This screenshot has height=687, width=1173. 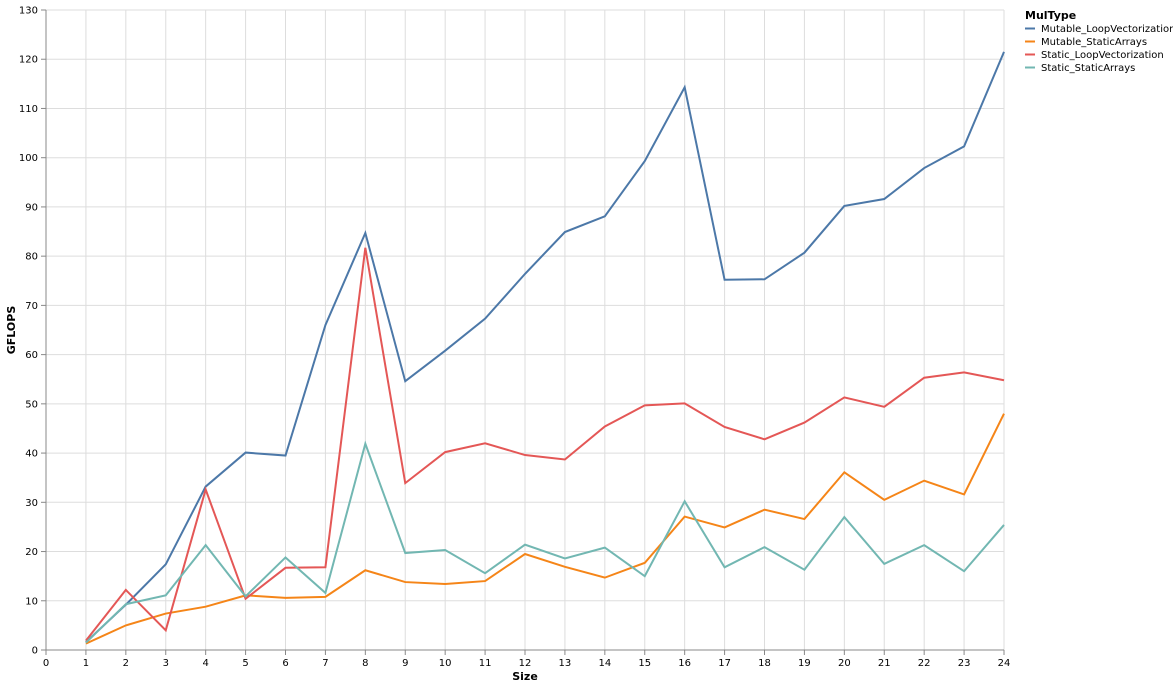 I want to click on x-tick-label: 17, so click(x=724, y=663).